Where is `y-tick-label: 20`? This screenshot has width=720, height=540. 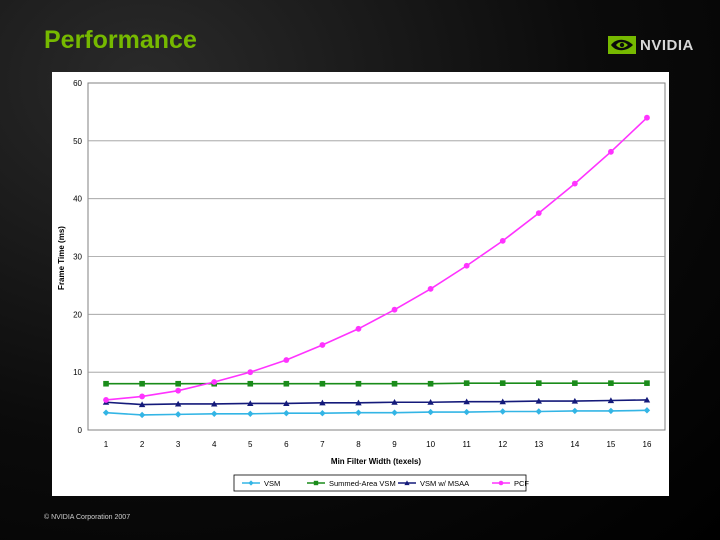
y-tick-label: 20 is located at coordinates (77, 314).